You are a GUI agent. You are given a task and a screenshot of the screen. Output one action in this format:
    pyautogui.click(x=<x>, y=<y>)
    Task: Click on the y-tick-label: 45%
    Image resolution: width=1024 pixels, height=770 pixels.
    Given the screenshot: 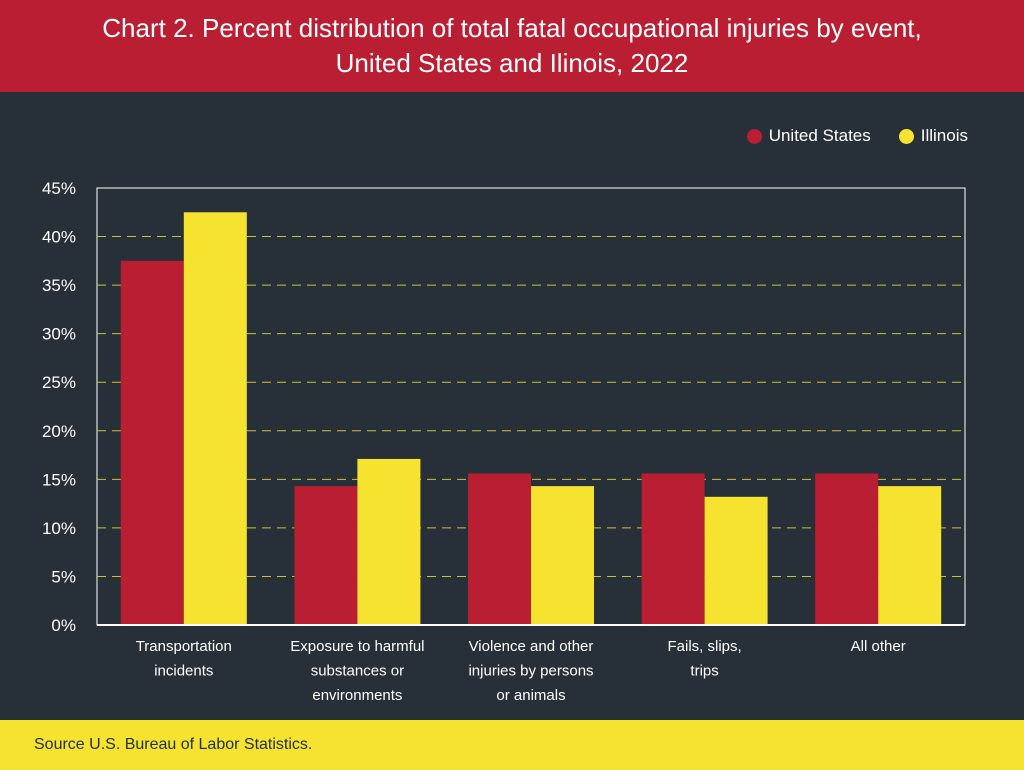 What is the action you would take?
    pyautogui.click(x=59, y=188)
    